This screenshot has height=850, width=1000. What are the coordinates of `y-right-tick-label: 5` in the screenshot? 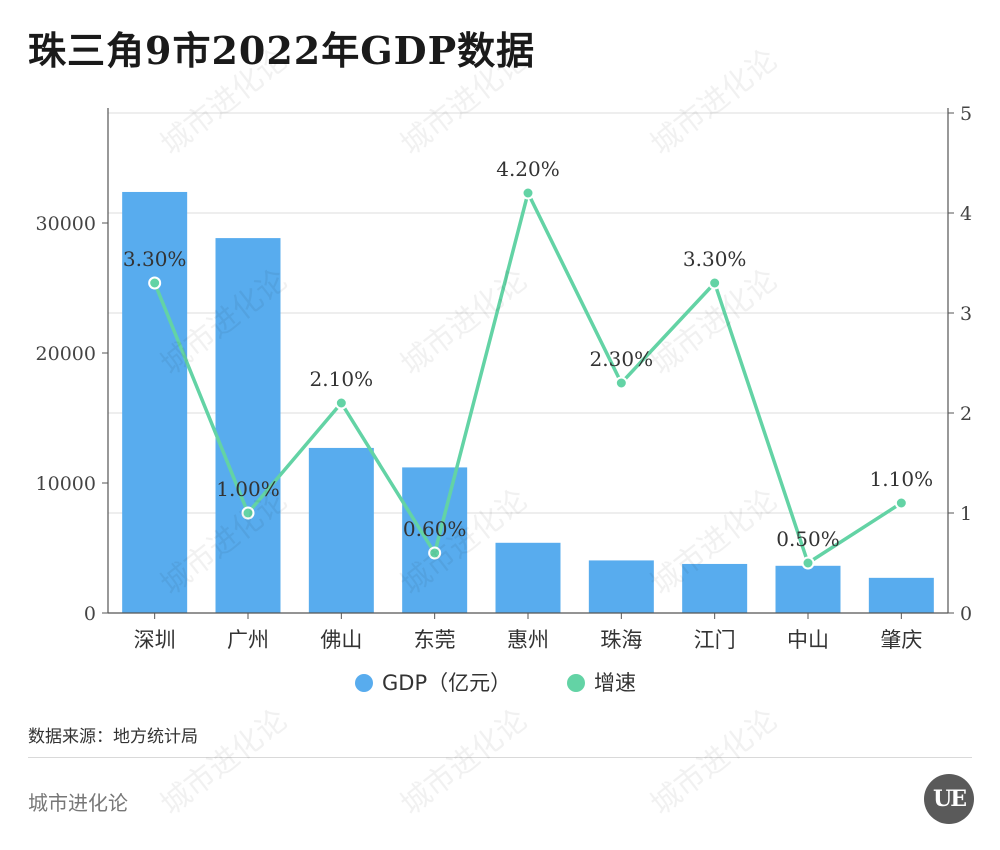 It's located at (966, 114).